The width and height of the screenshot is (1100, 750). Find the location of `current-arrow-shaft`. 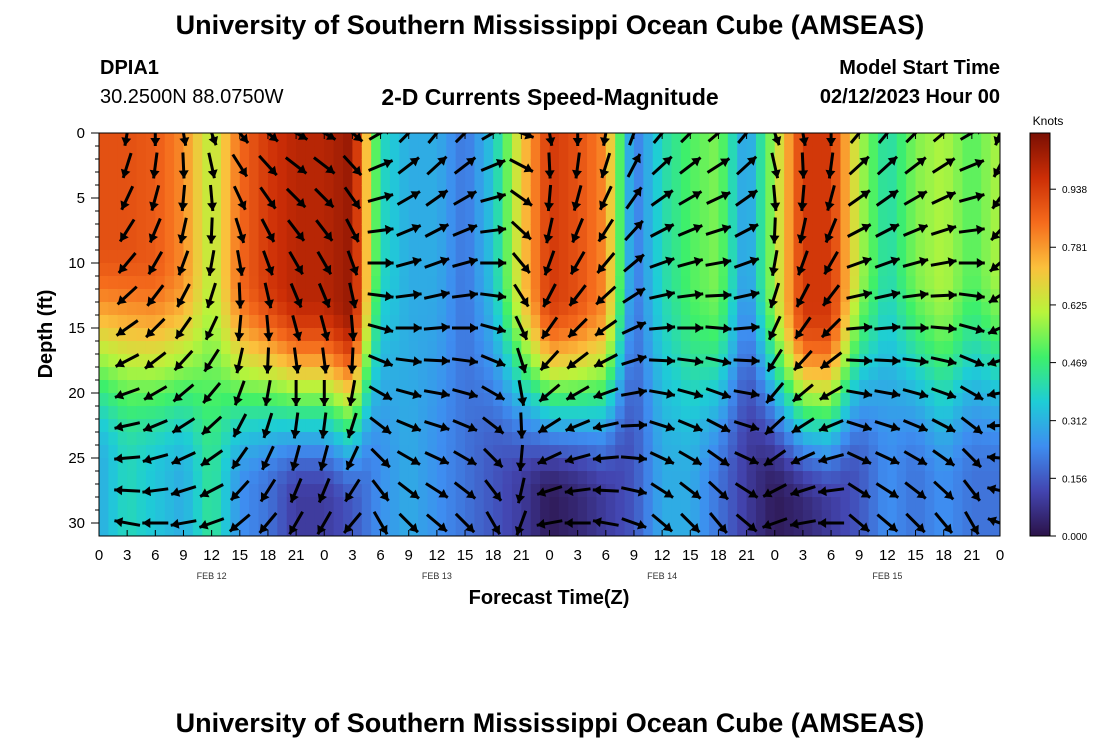

current-arrow-shaft is located at coordinates (686, 138).